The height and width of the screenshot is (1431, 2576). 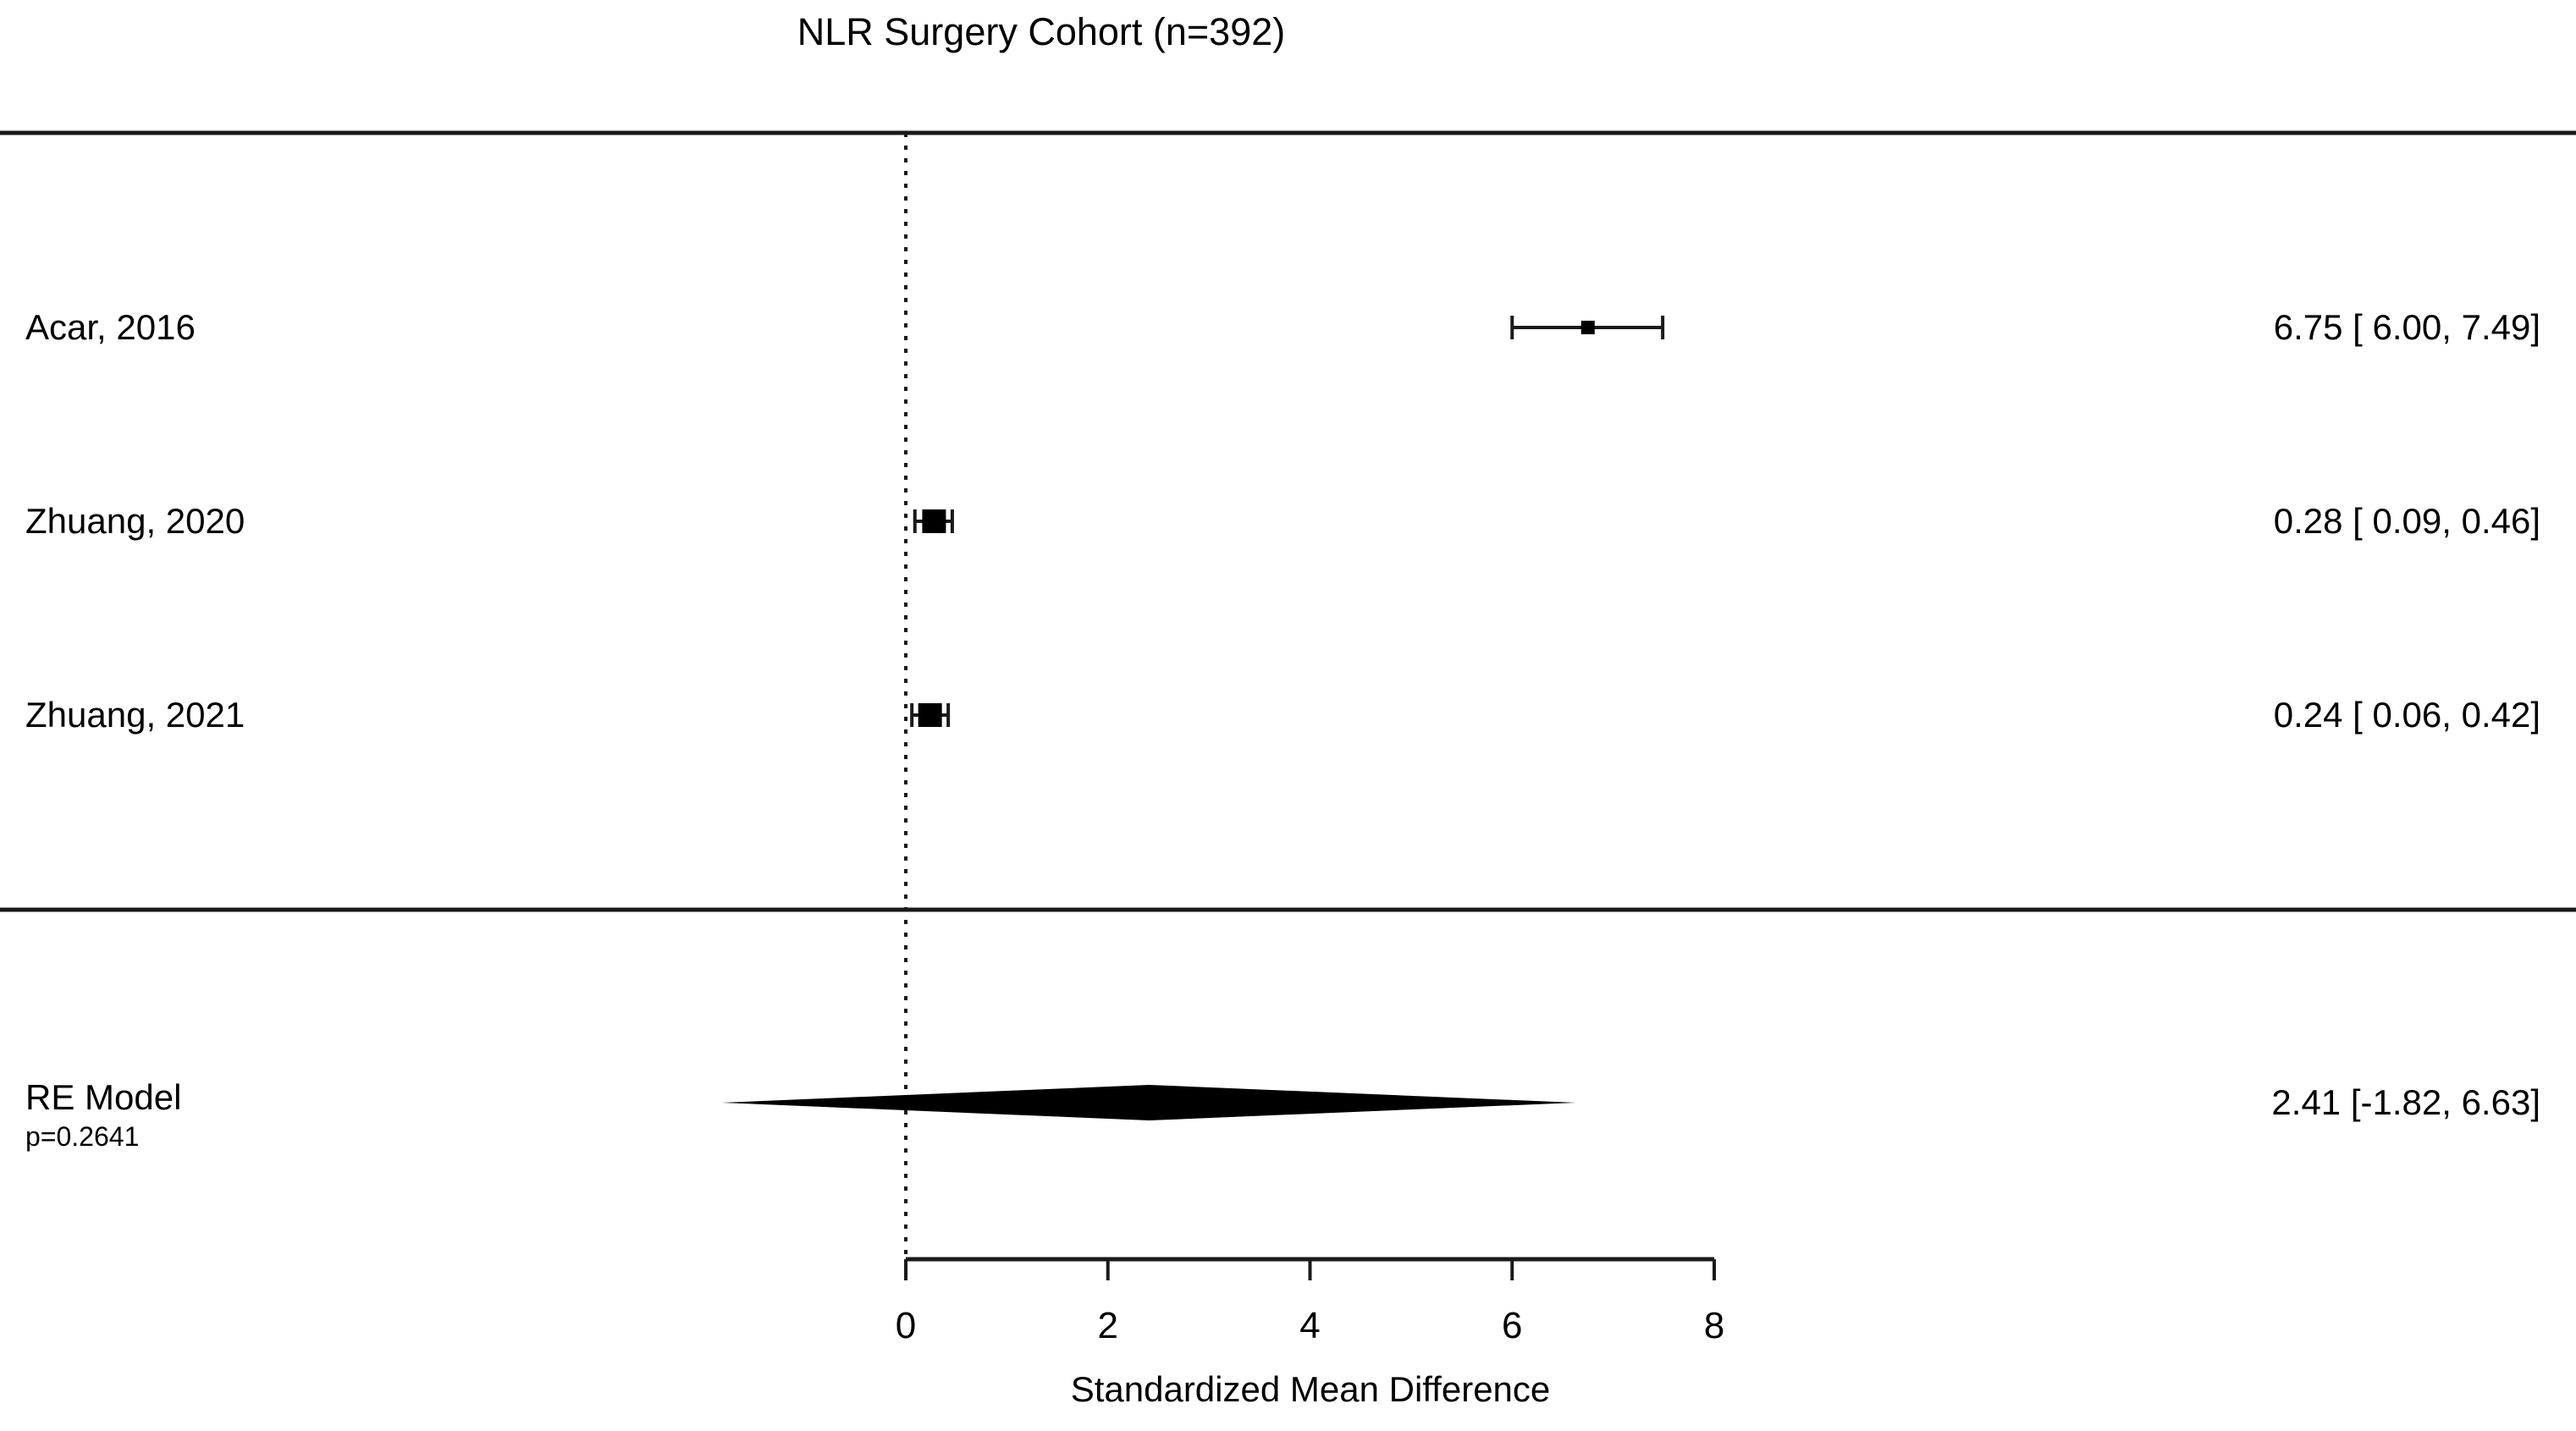 I want to click on summary-model-label: RE Model, so click(x=103, y=1097).